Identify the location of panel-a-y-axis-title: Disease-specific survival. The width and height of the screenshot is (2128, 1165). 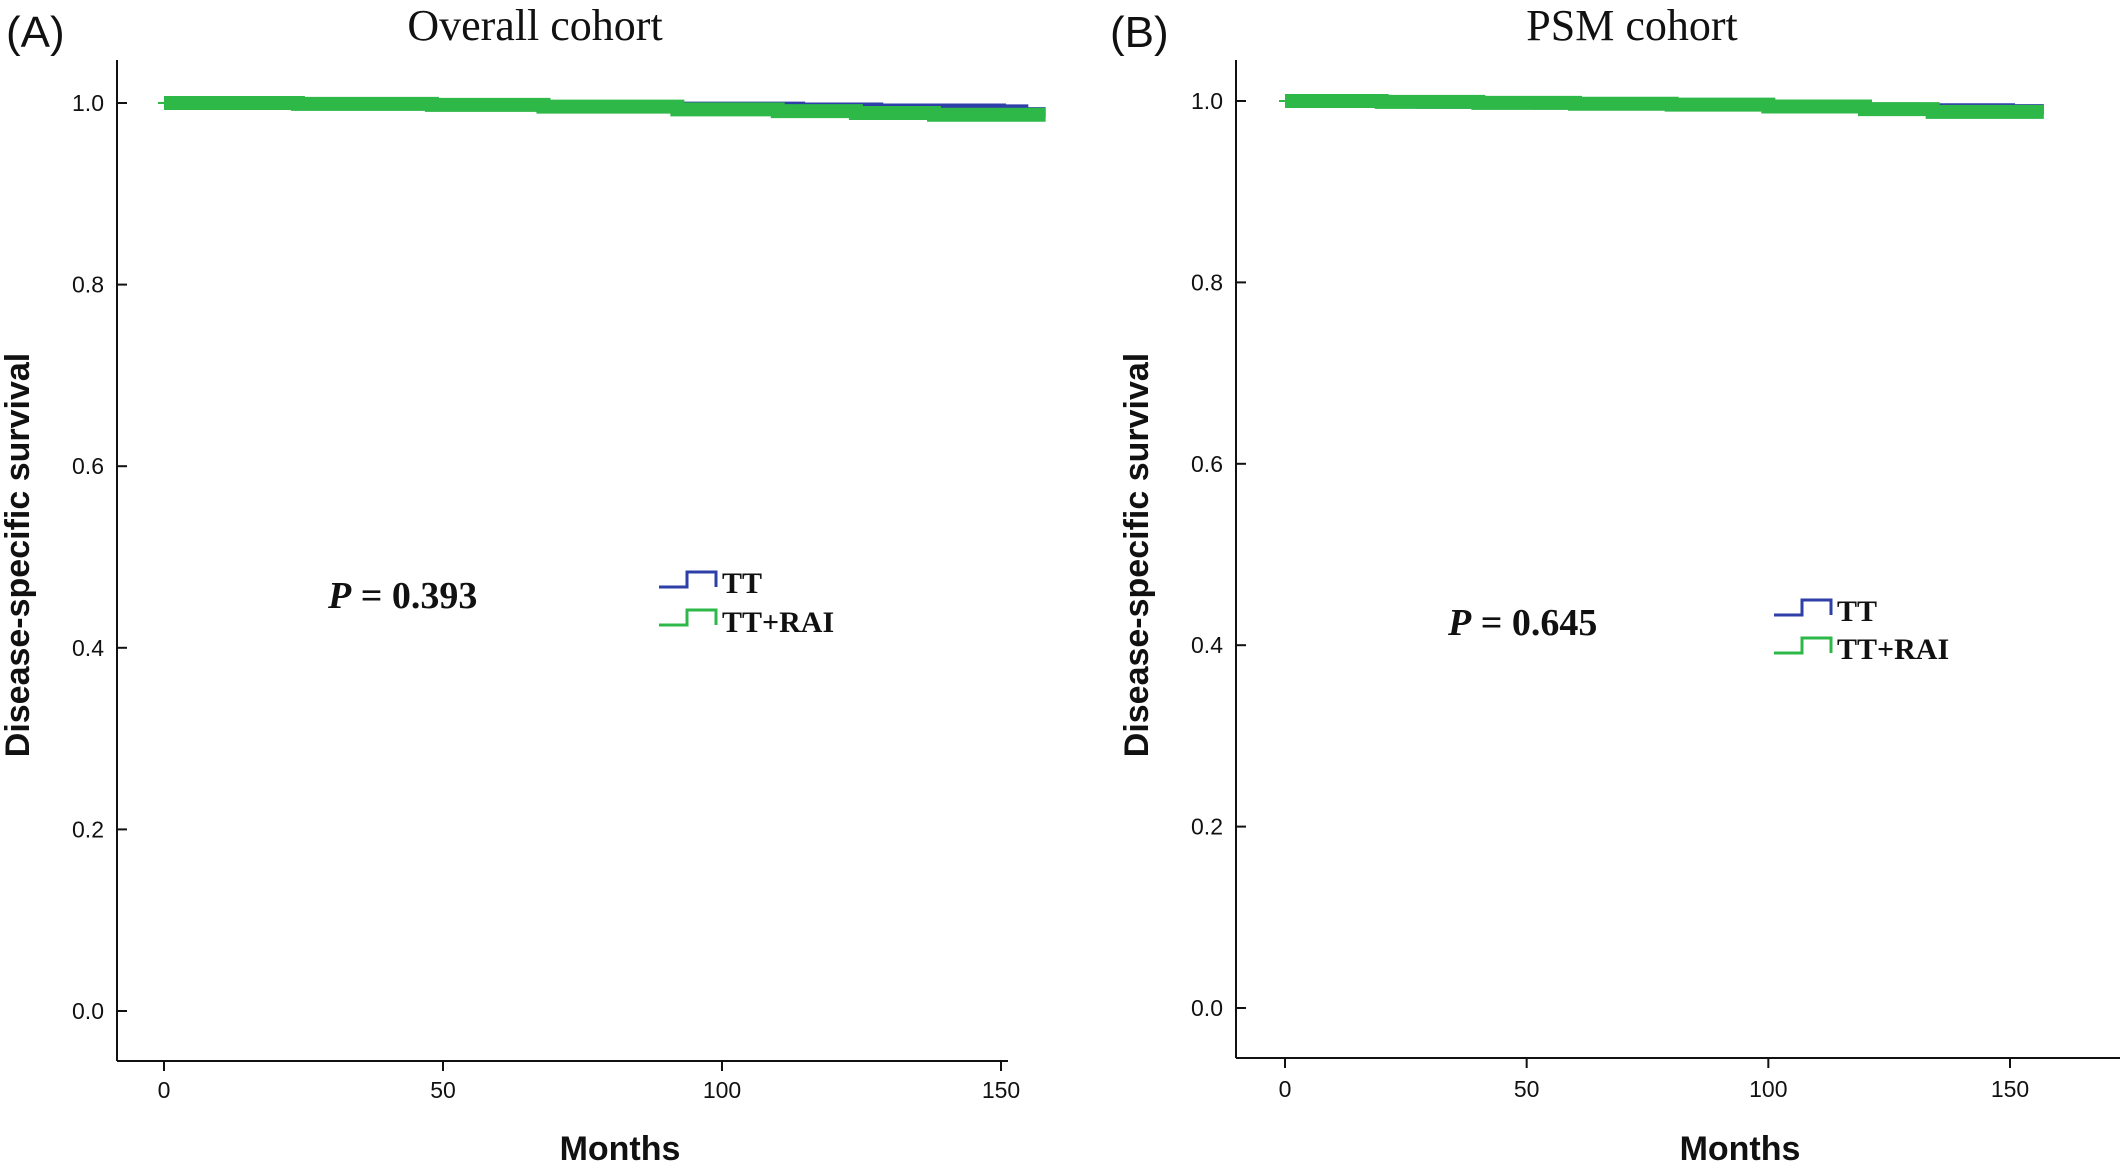
(18, 555).